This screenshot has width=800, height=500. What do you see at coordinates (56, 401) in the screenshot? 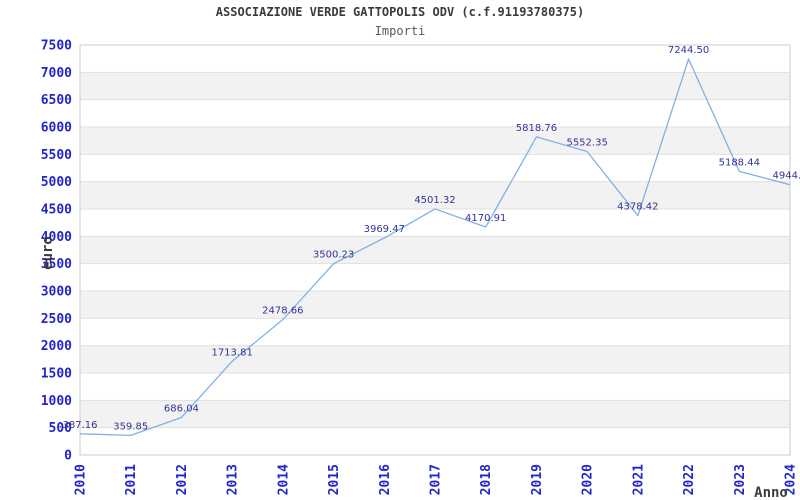
I see `y-tick-label: 1000` at bounding box center [56, 401].